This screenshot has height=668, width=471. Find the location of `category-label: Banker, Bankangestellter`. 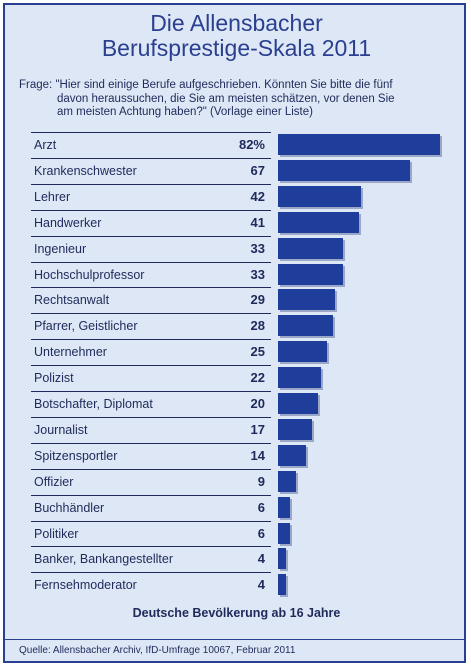

category-label: Banker, Bankangestellter is located at coordinates (103, 559).